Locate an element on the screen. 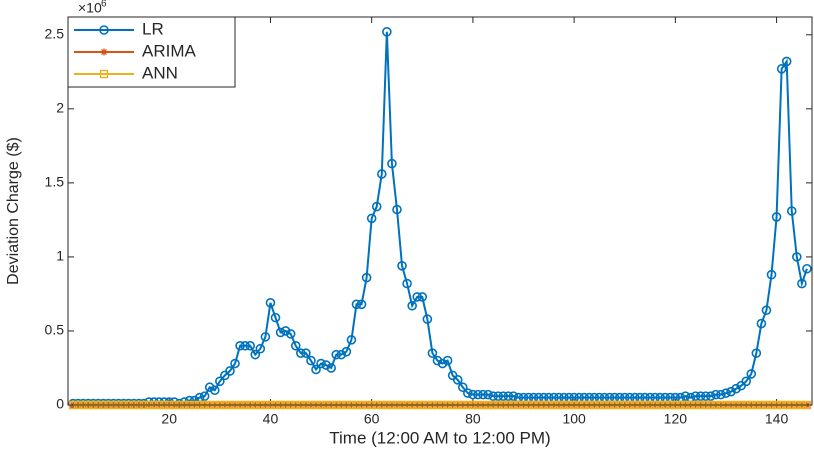  legend-label: ARIMA is located at coordinates (169, 50).